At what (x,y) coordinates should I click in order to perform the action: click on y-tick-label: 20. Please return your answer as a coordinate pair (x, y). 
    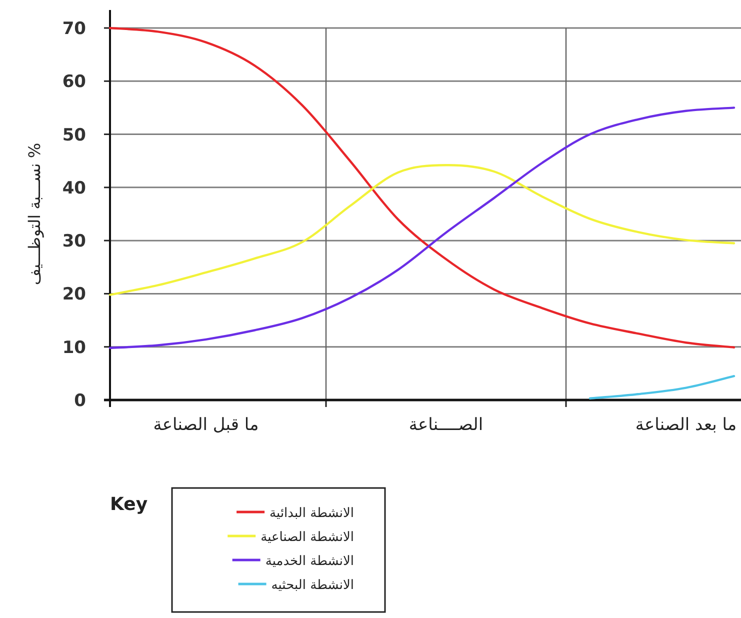
    Looking at the image, I should click on (74, 294).